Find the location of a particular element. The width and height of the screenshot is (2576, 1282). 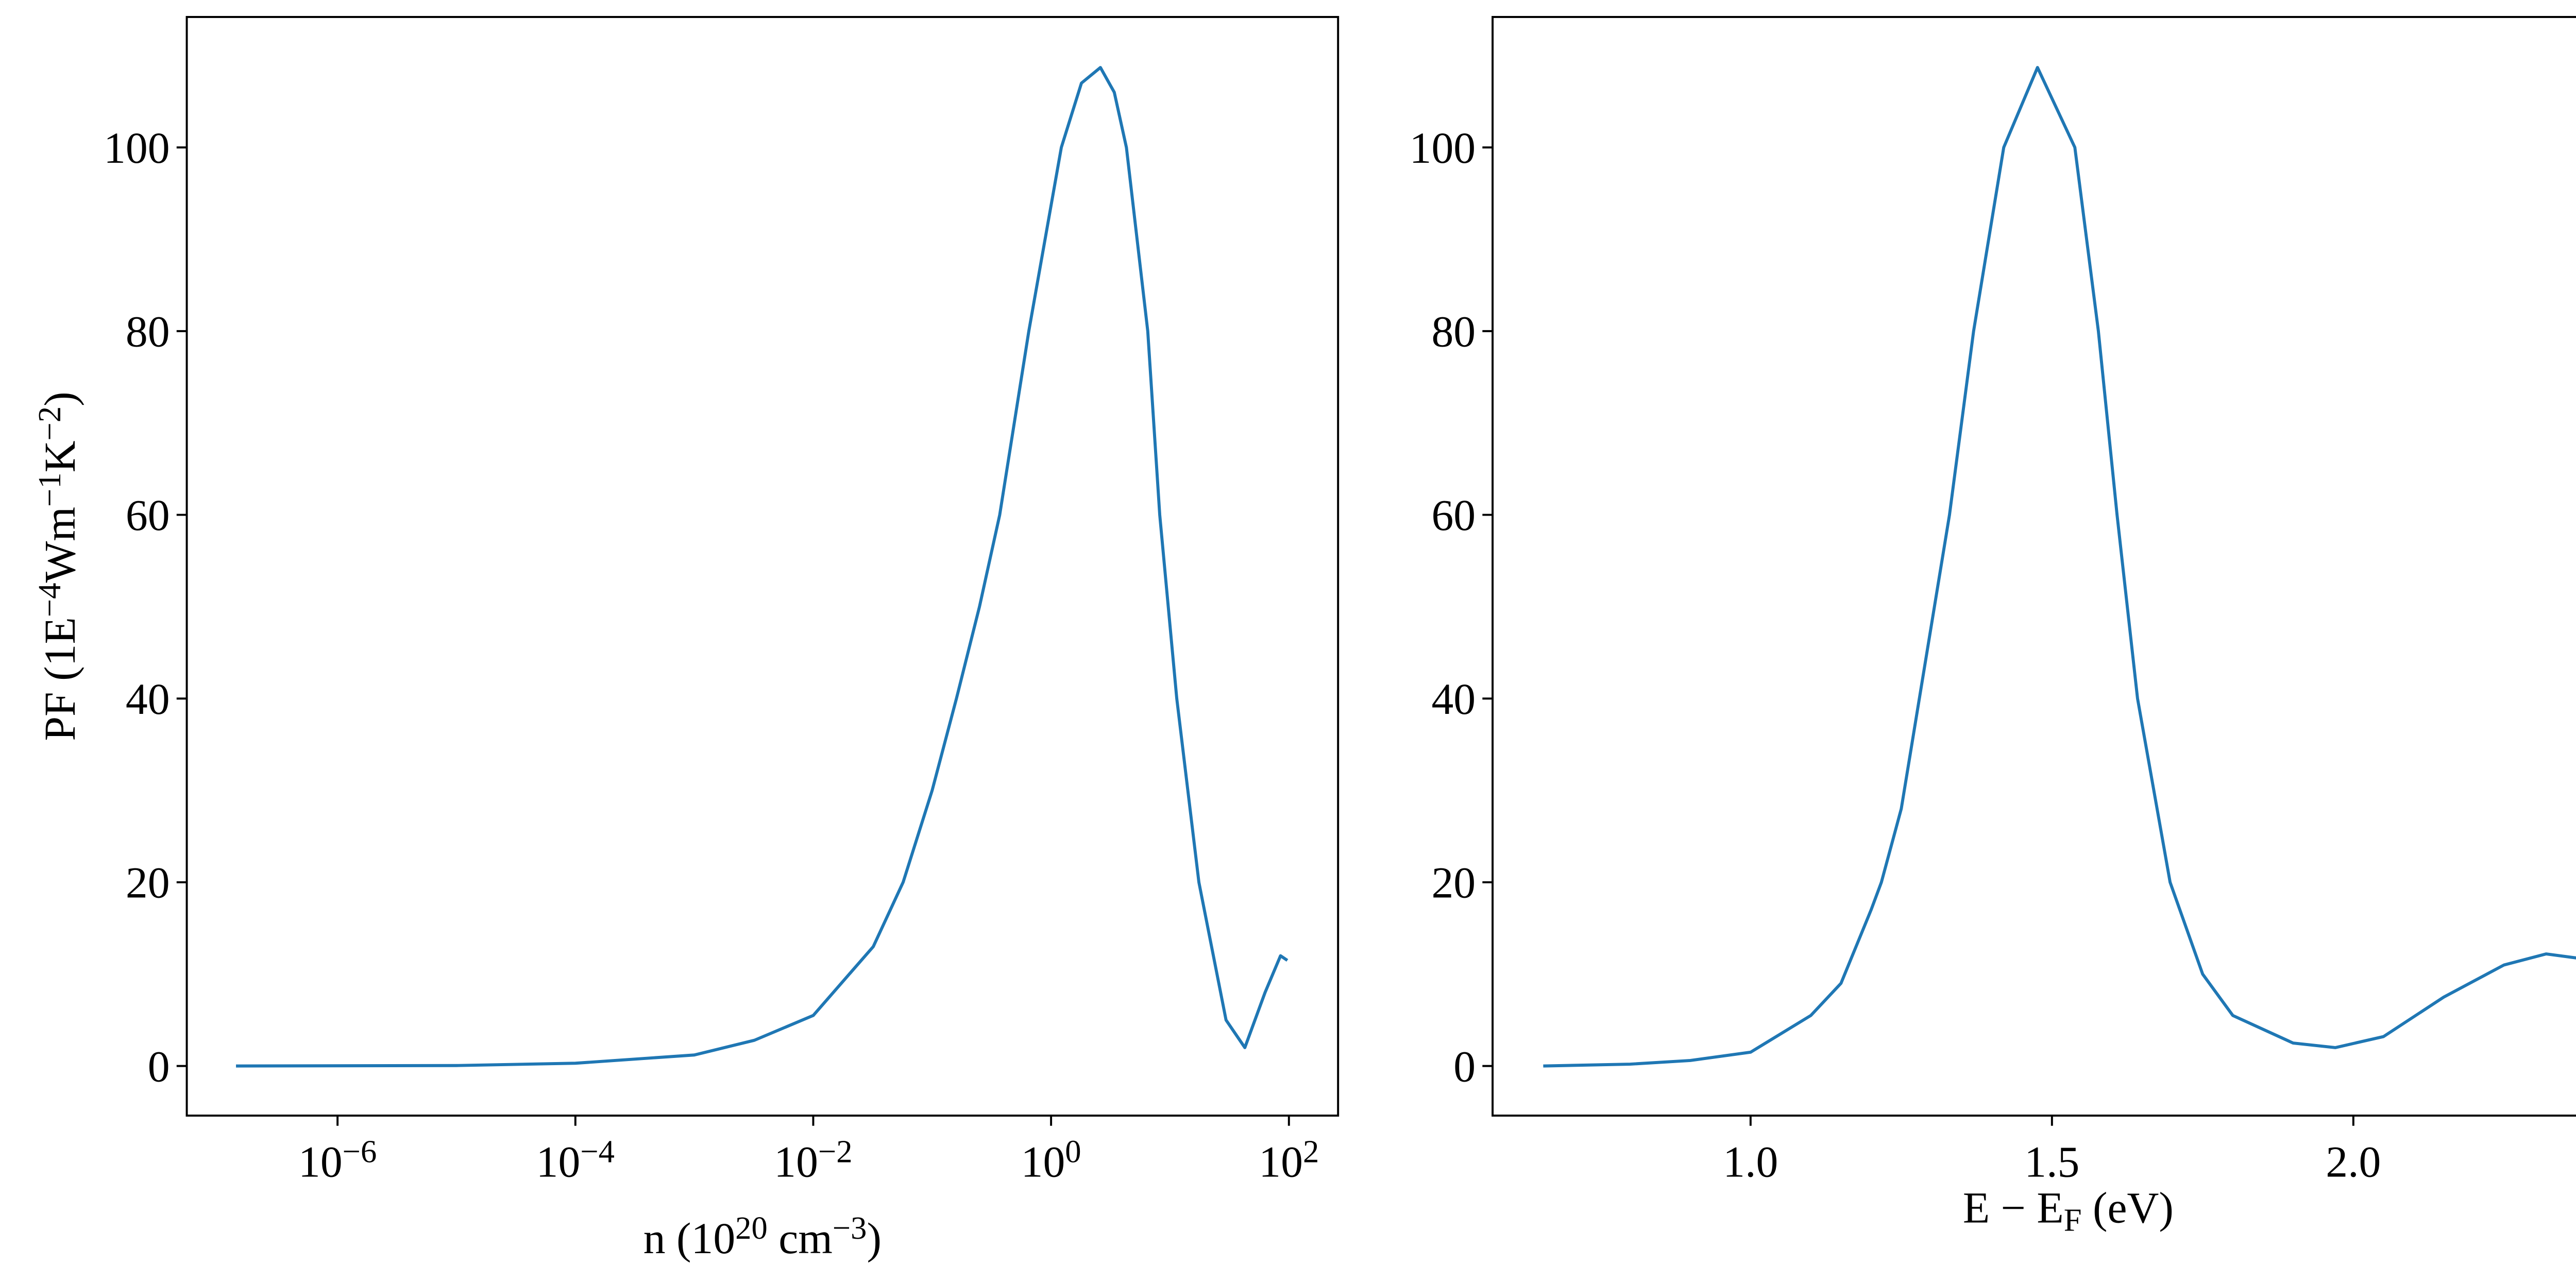

x-tick-label: 10⁰ is located at coordinates (1051, 1159).